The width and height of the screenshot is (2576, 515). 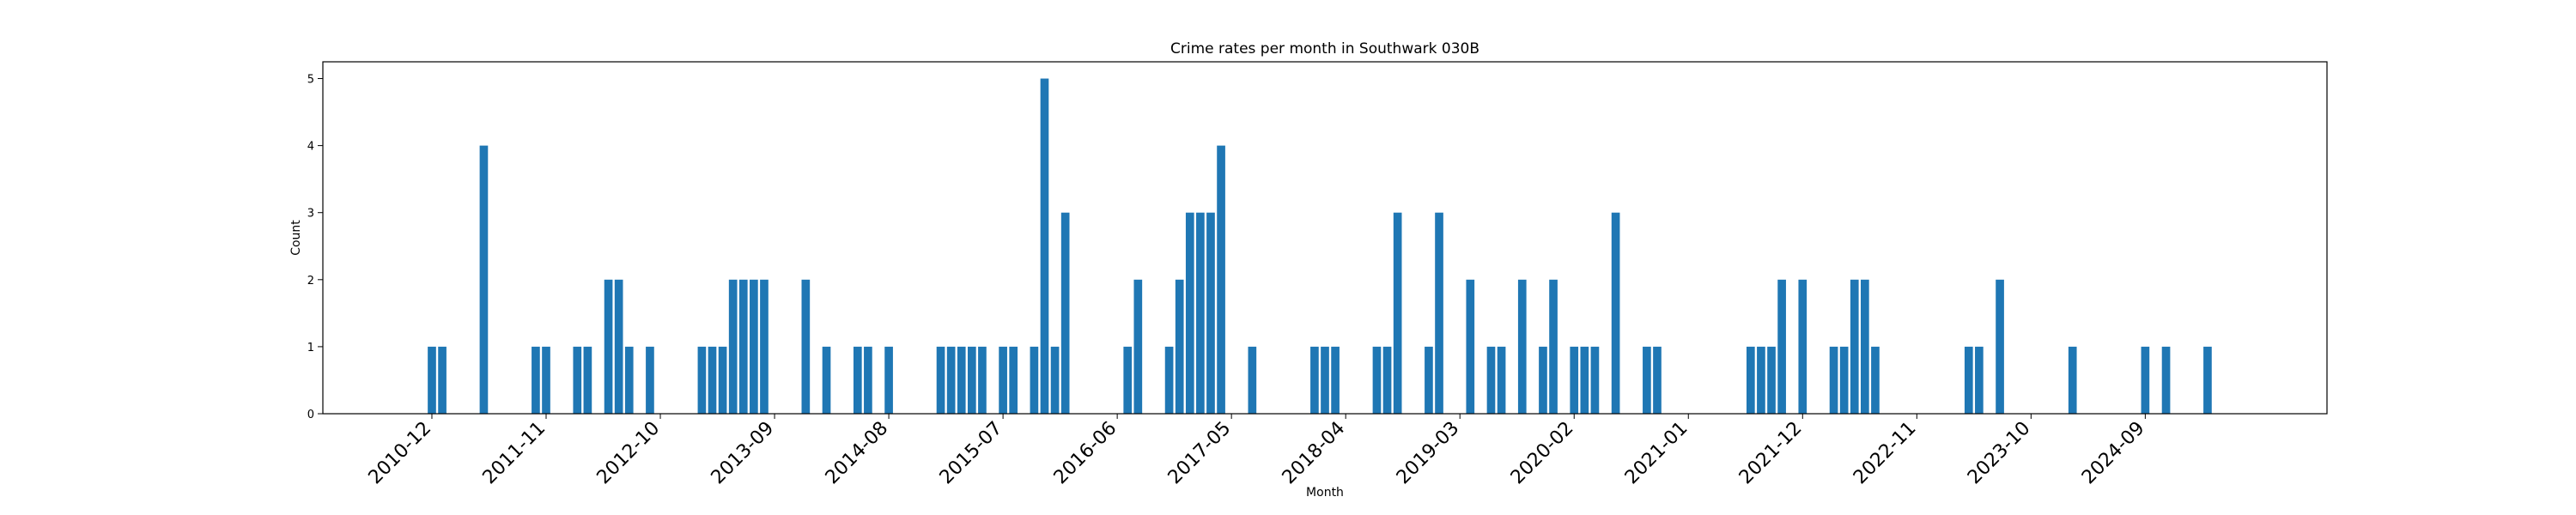 What do you see at coordinates (1085, 453) in the screenshot?
I see `x-tick-label-2016-06: 2016-06` at bounding box center [1085, 453].